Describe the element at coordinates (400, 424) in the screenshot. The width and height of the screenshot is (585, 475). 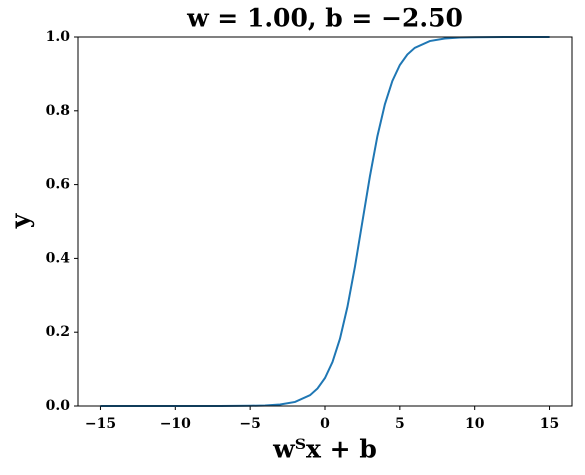
I see `x-tick-label: 5` at that location.